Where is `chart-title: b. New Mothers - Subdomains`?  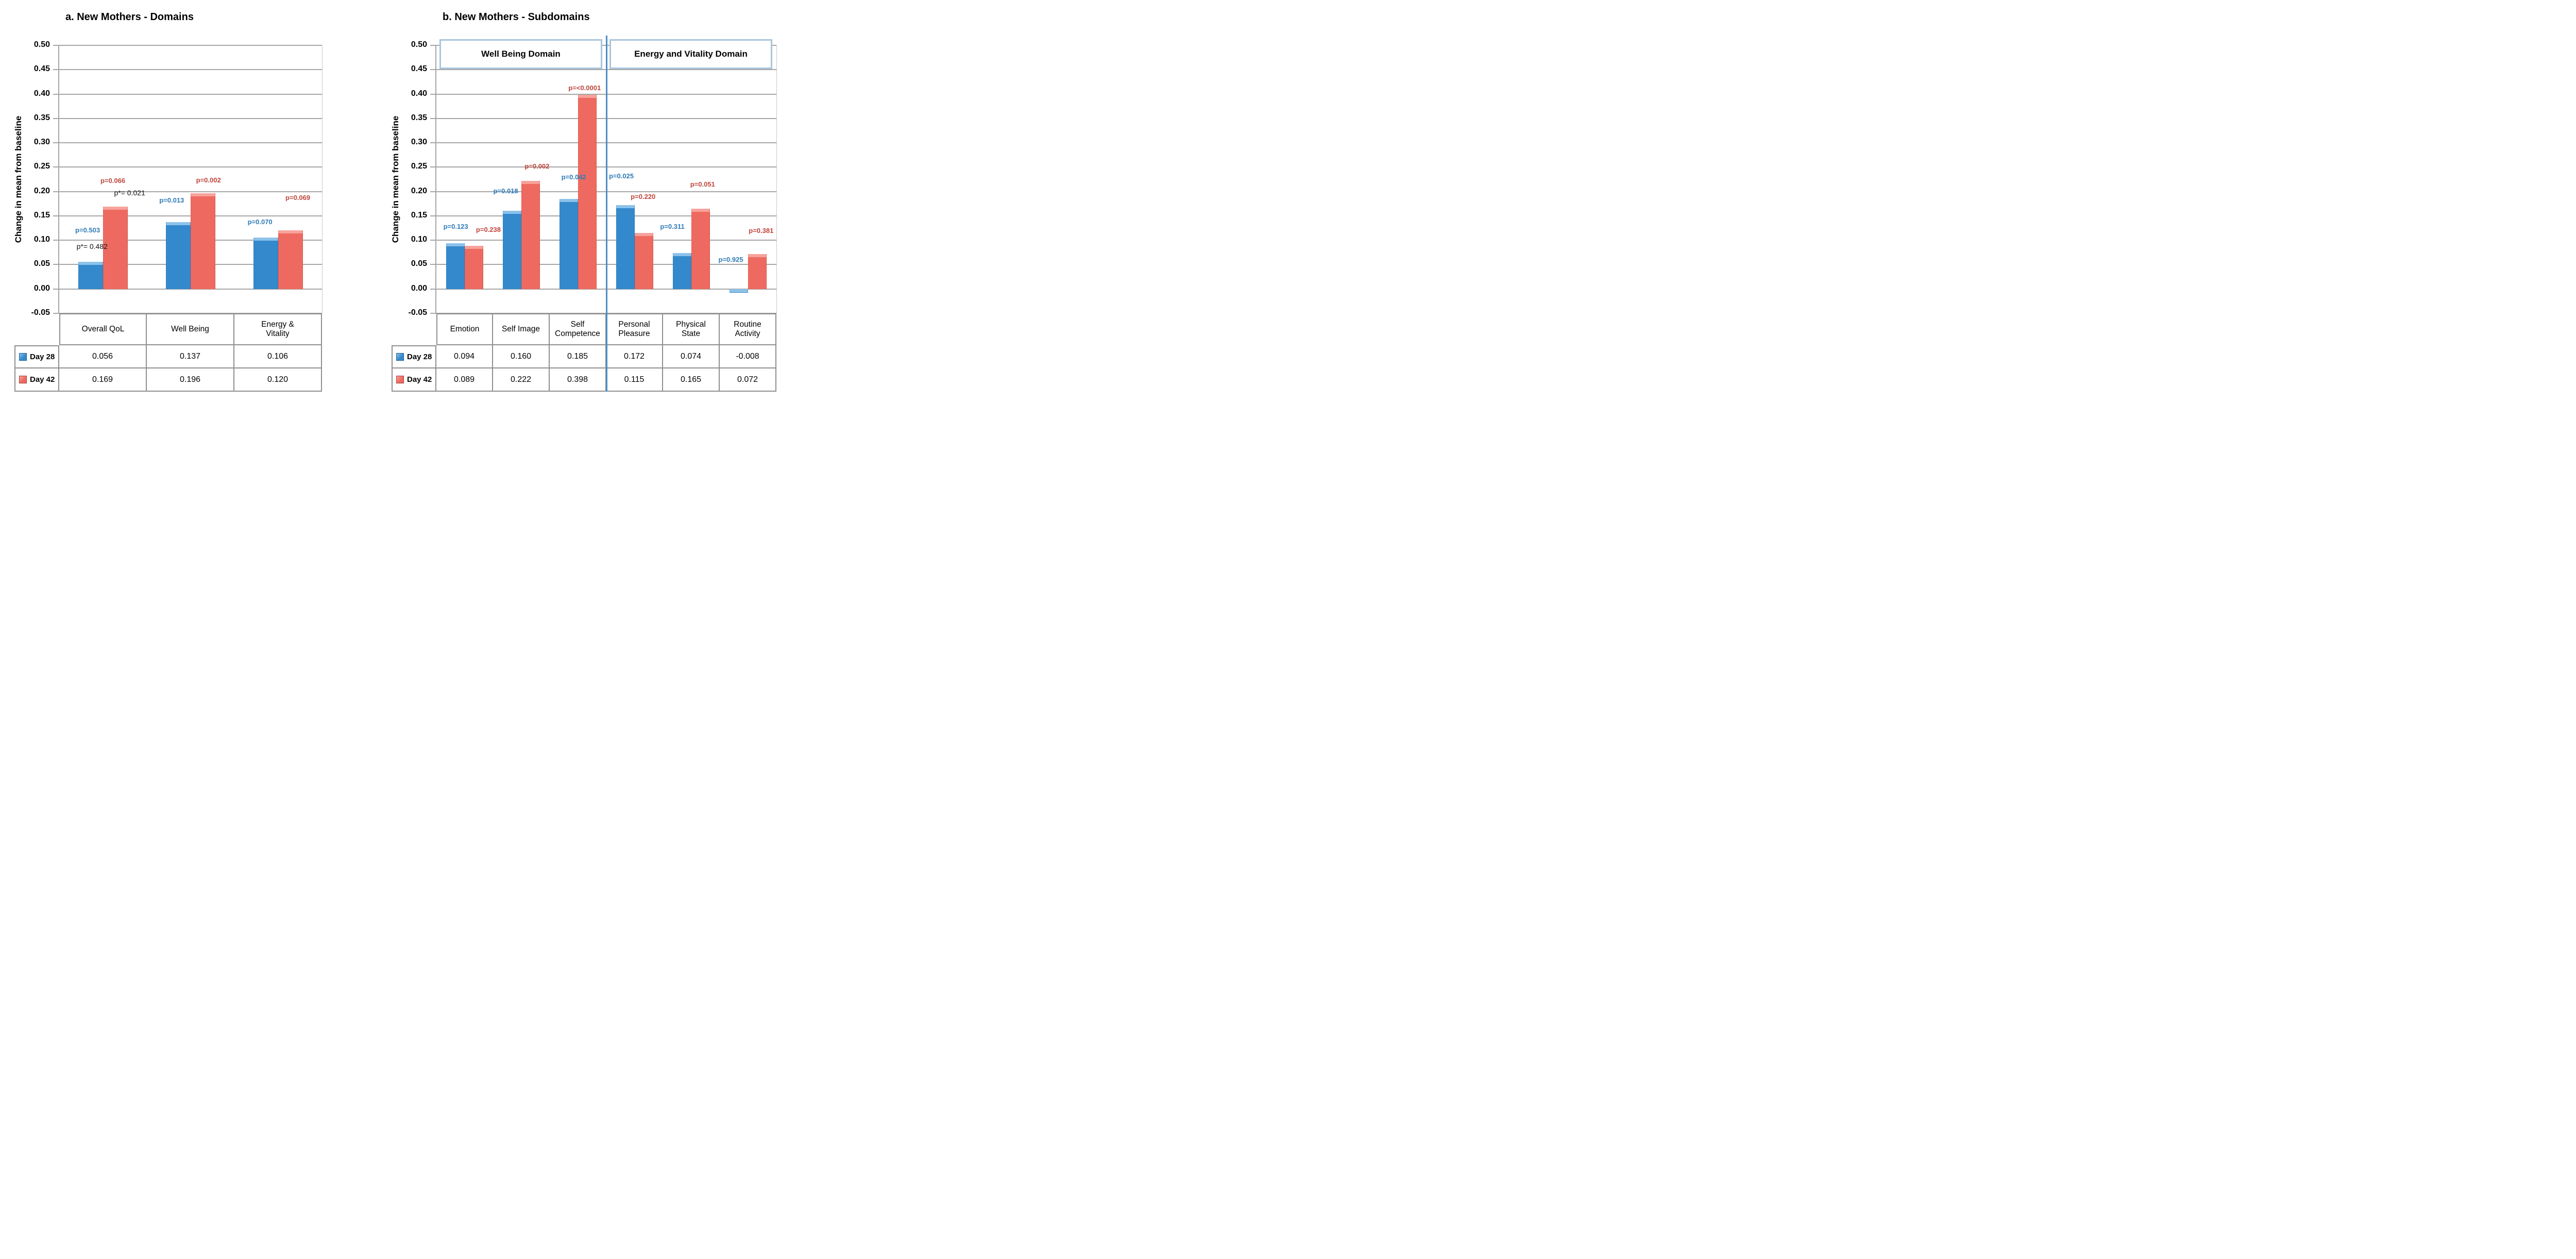 chart-title: b. New Mothers - Subdomains is located at coordinates (516, 17).